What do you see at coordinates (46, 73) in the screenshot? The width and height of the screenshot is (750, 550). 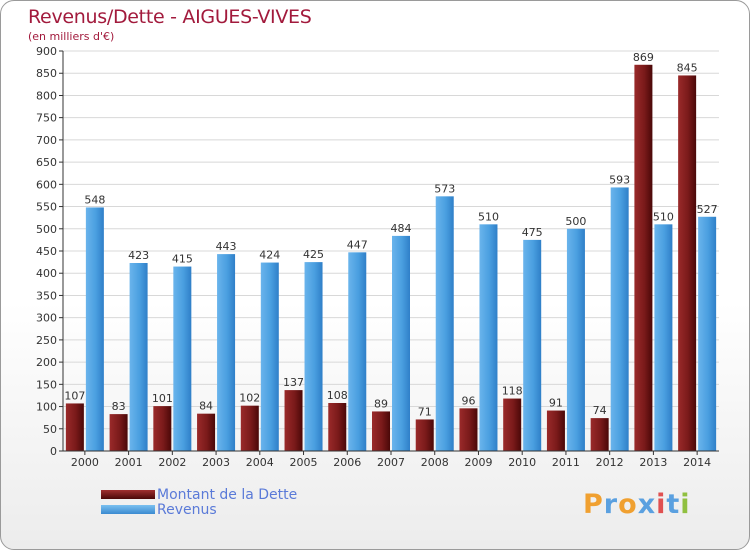 I see `y-tick-label: 850` at bounding box center [46, 73].